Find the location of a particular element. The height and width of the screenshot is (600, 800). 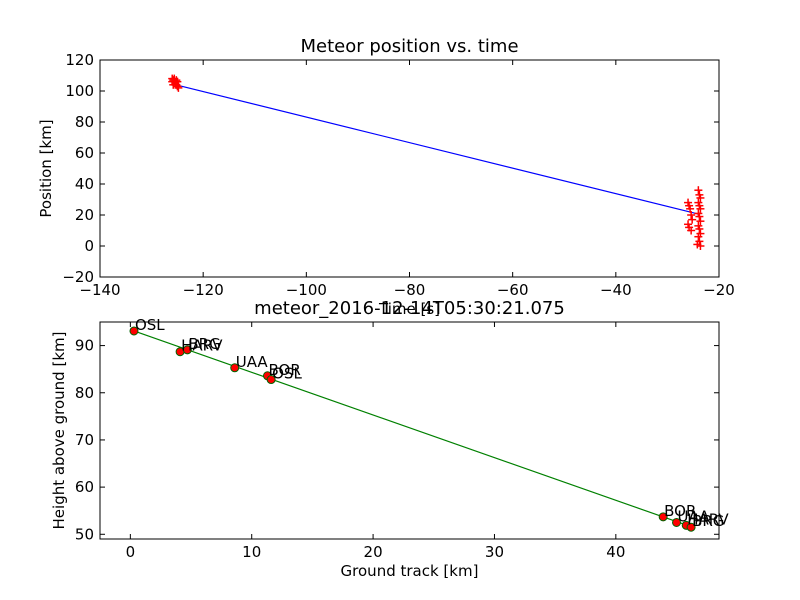

height-vs-ground-track-ytick-label: 70 is located at coordinates (84, 440).